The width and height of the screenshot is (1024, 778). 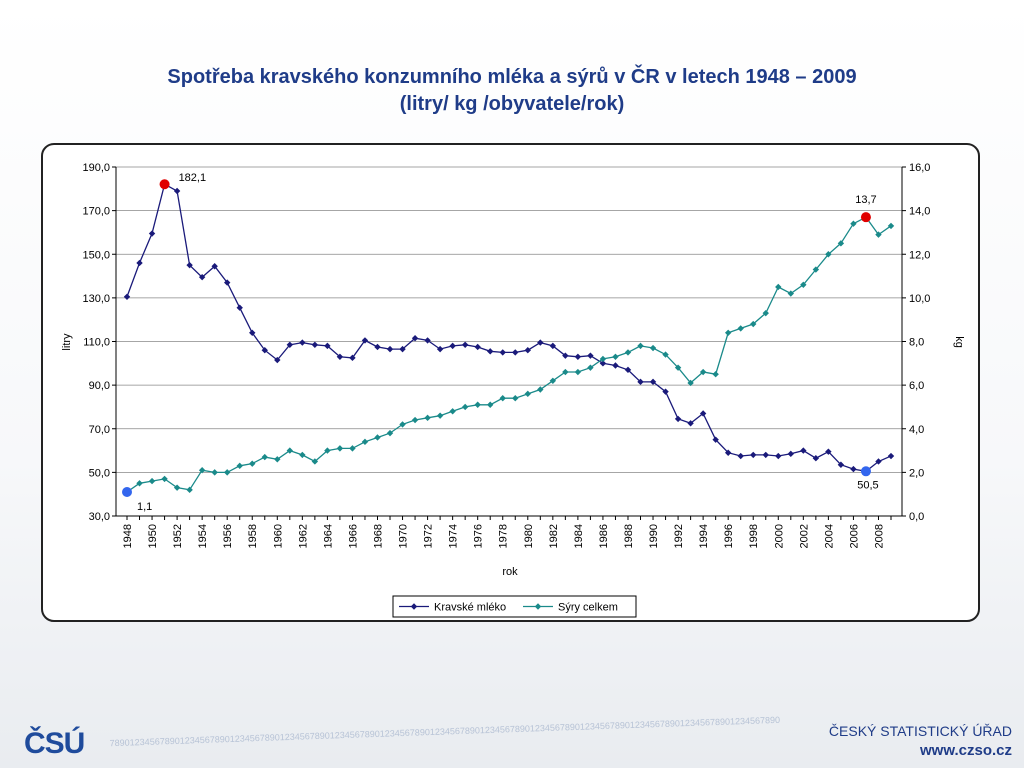 What do you see at coordinates (919, 255) in the screenshot?
I see `y-tick-label-right: 12,0` at bounding box center [919, 255].